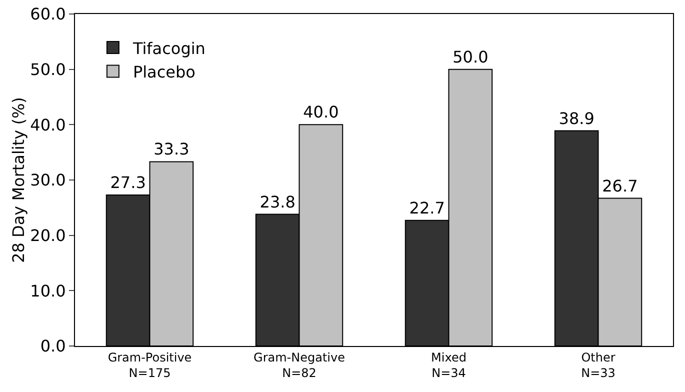 The height and width of the screenshot is (392, 685). I want to click on y-tick-label: 10.0, so click(48, 290).